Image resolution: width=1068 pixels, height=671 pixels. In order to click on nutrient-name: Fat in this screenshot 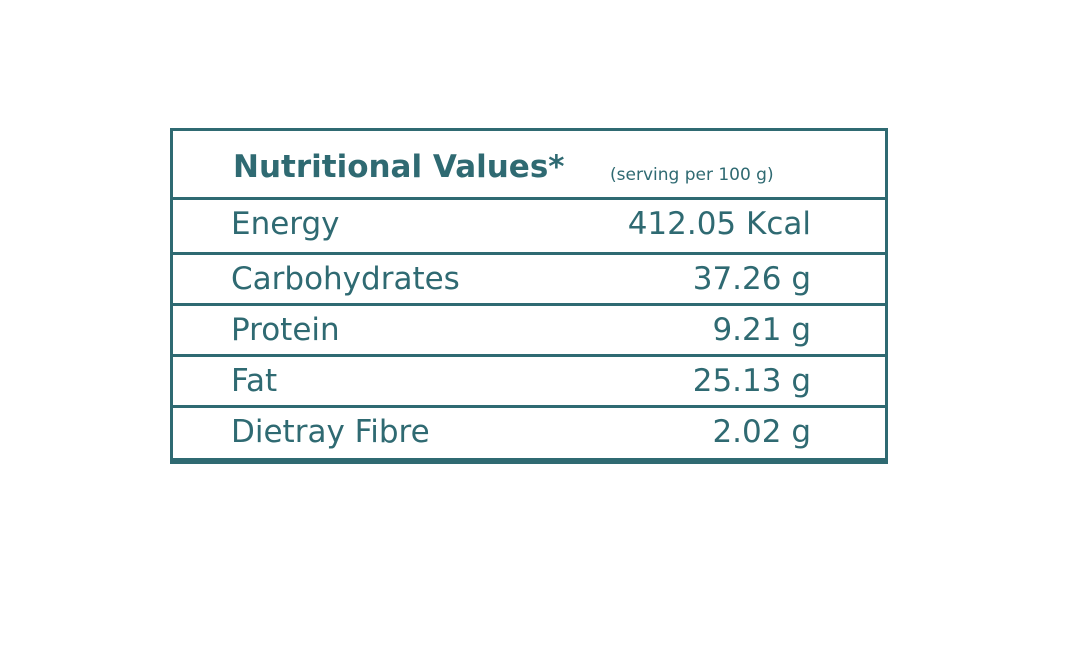, I will do `click(254, 381)`.